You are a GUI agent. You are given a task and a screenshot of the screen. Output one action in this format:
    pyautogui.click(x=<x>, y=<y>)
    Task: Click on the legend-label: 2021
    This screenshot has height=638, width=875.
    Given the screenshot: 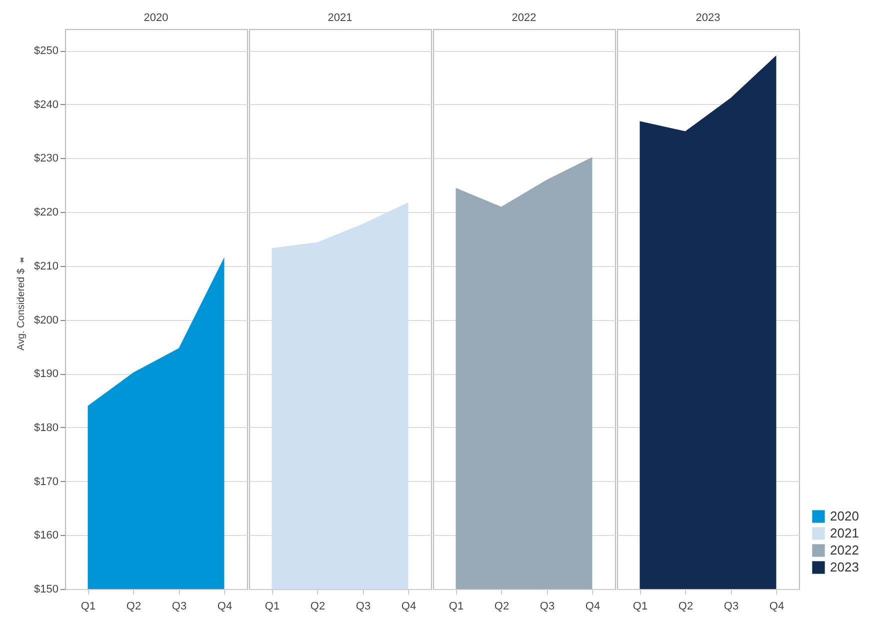 What is the action you would take?
    pyautogui.click(x=844, y=533)
    